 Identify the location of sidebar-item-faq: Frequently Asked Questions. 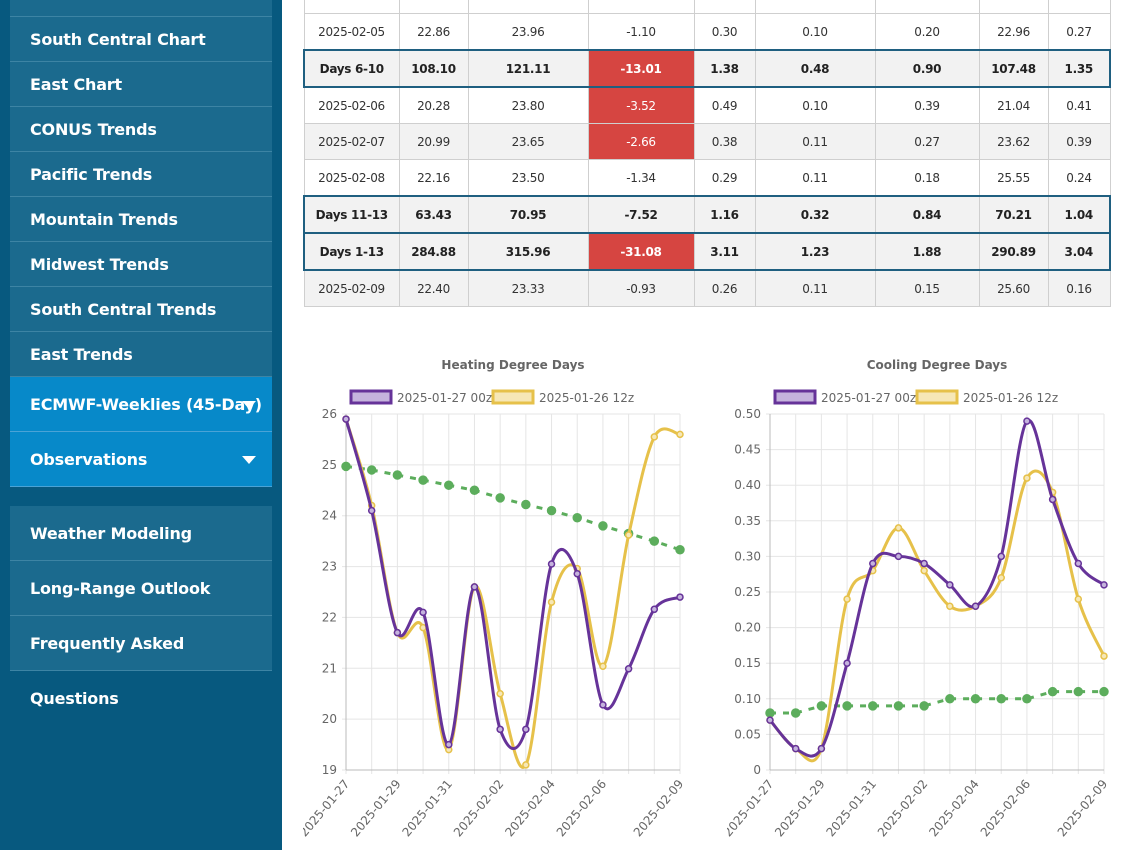
(141, 662).